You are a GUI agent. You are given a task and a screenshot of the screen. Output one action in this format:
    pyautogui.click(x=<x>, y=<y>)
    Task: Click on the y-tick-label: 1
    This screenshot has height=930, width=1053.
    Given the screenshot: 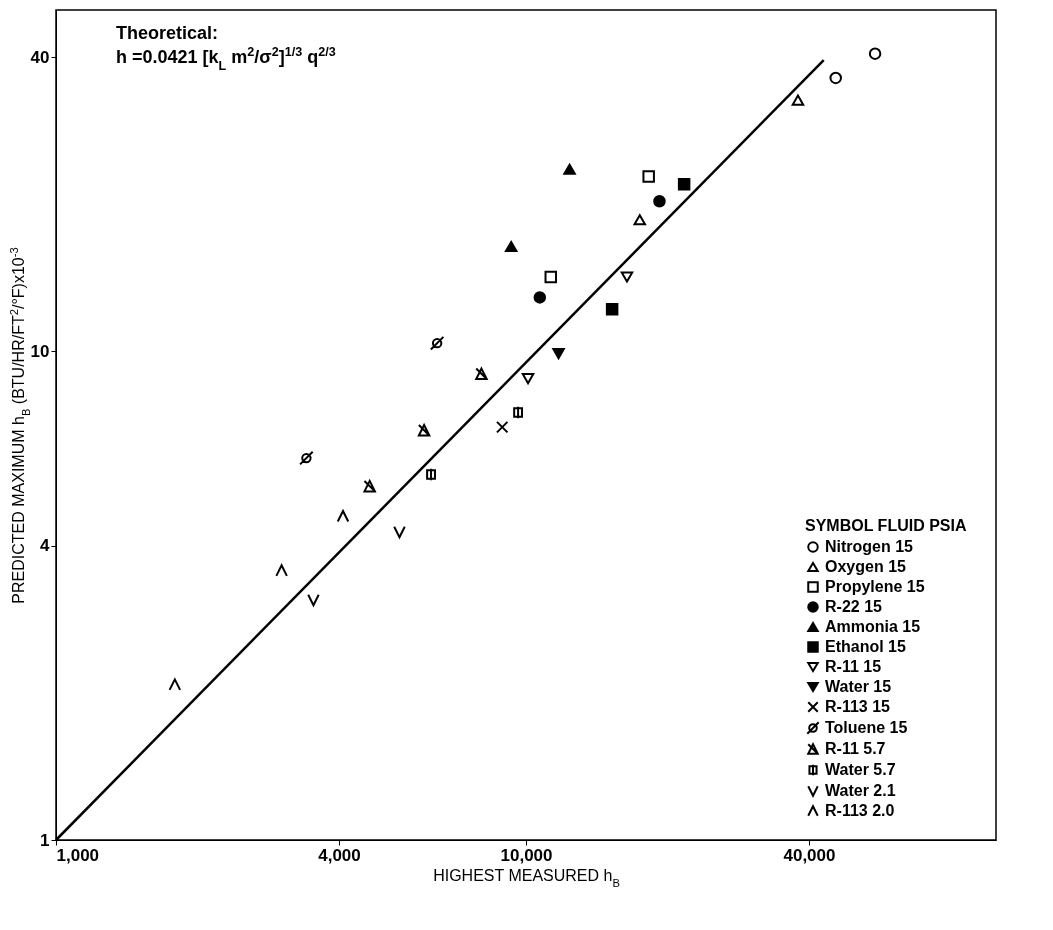 What is the action you would take?
    pyautogui.click(x=45, y=840)
    